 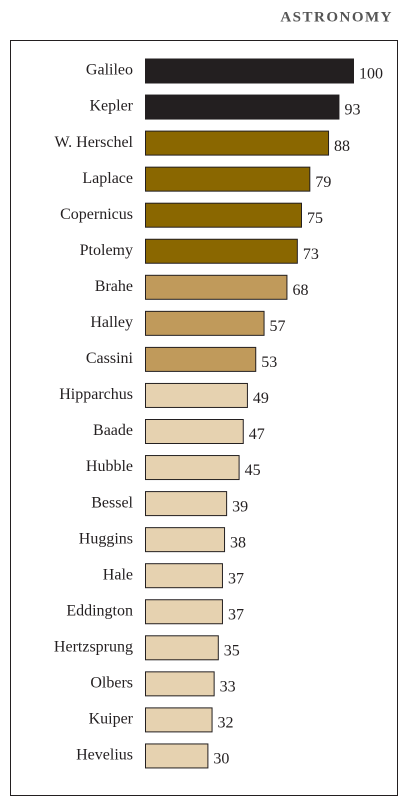 I want to click on value-label: 100, so click(x=371, y=74).